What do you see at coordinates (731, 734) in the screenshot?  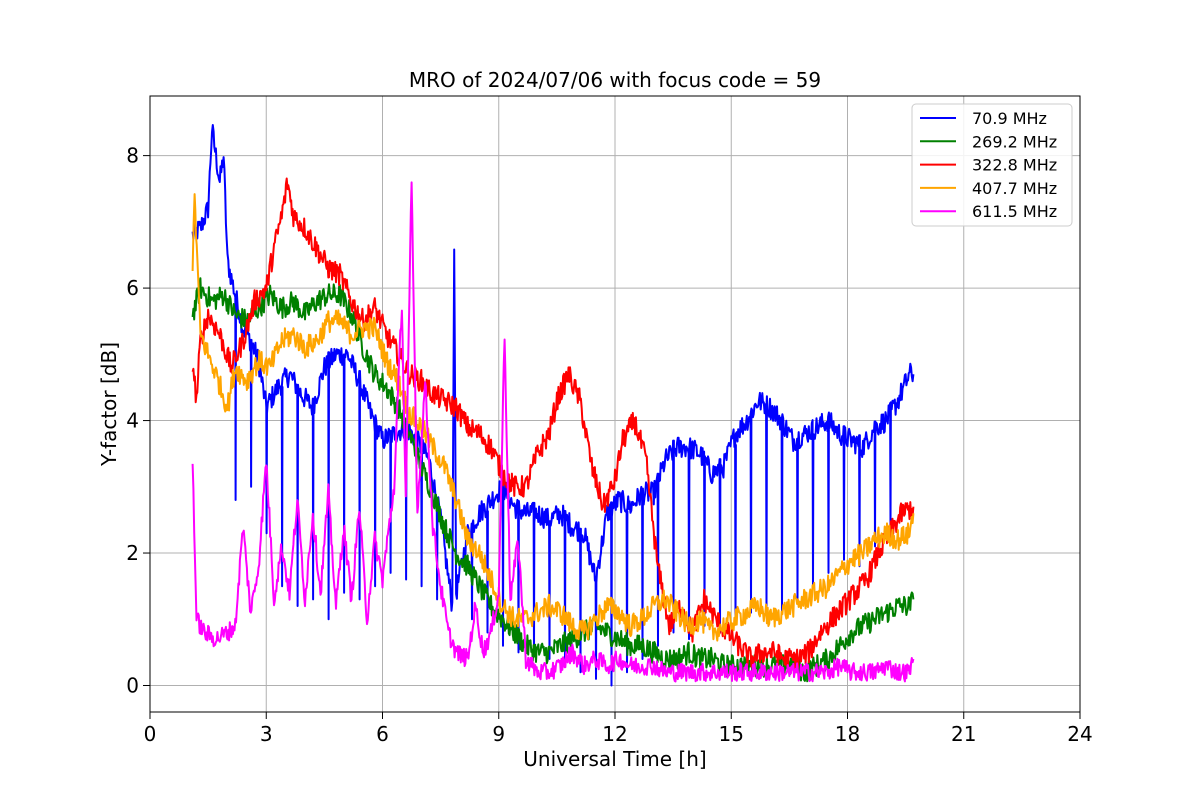 I see `x-tick-label: 15` at bounding box center [731, 734].